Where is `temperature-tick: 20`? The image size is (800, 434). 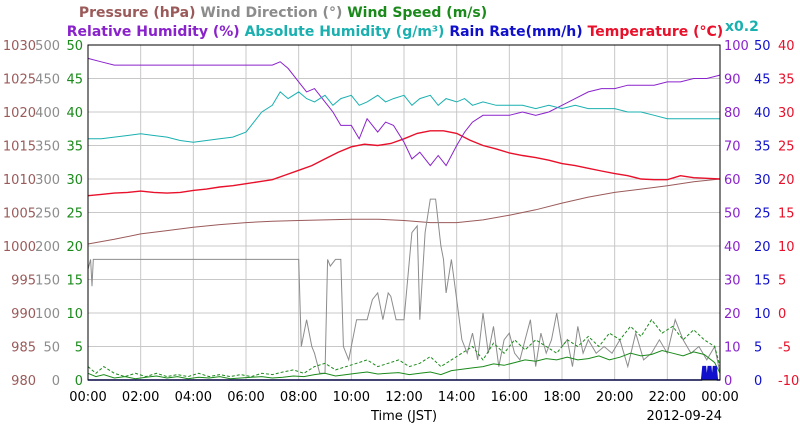 temperature-tick: 20 is located at coordinates (786, 180).